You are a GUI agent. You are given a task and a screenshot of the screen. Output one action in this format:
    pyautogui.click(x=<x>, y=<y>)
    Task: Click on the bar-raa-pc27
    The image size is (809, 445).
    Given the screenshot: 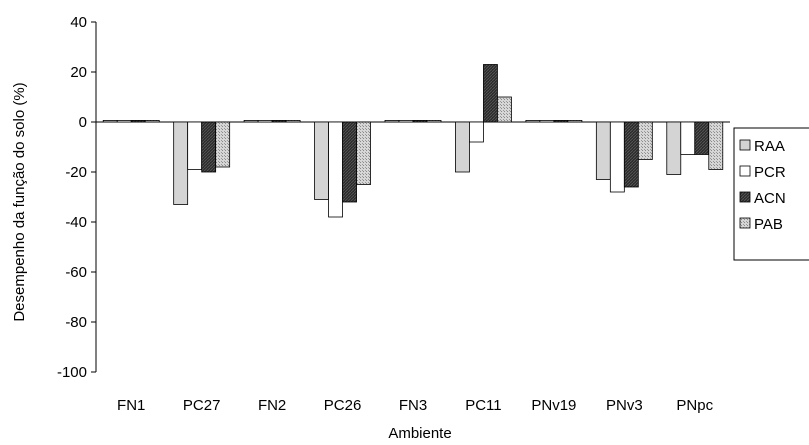 What is the action you would take?
    pyautogui.click(x=181, y=163)
    